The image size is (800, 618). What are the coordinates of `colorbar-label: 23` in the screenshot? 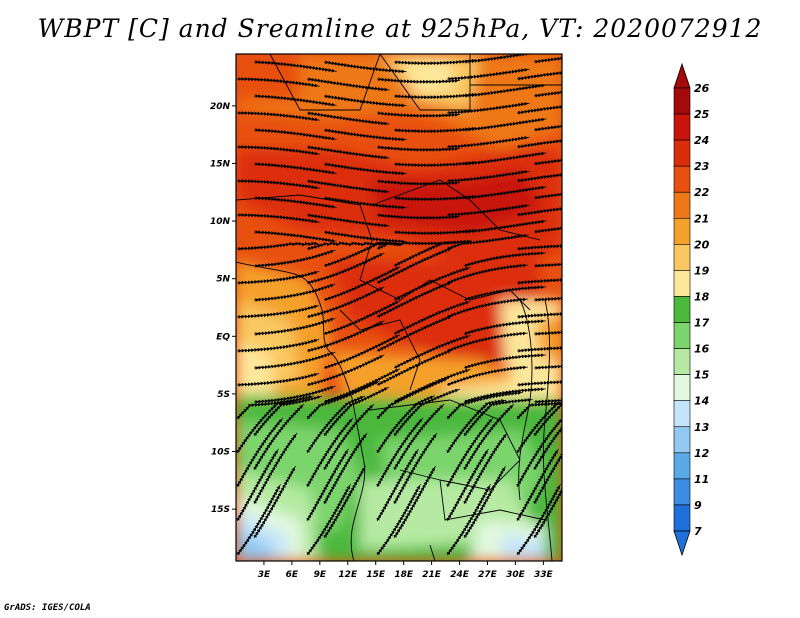 It's located at (702, 166).